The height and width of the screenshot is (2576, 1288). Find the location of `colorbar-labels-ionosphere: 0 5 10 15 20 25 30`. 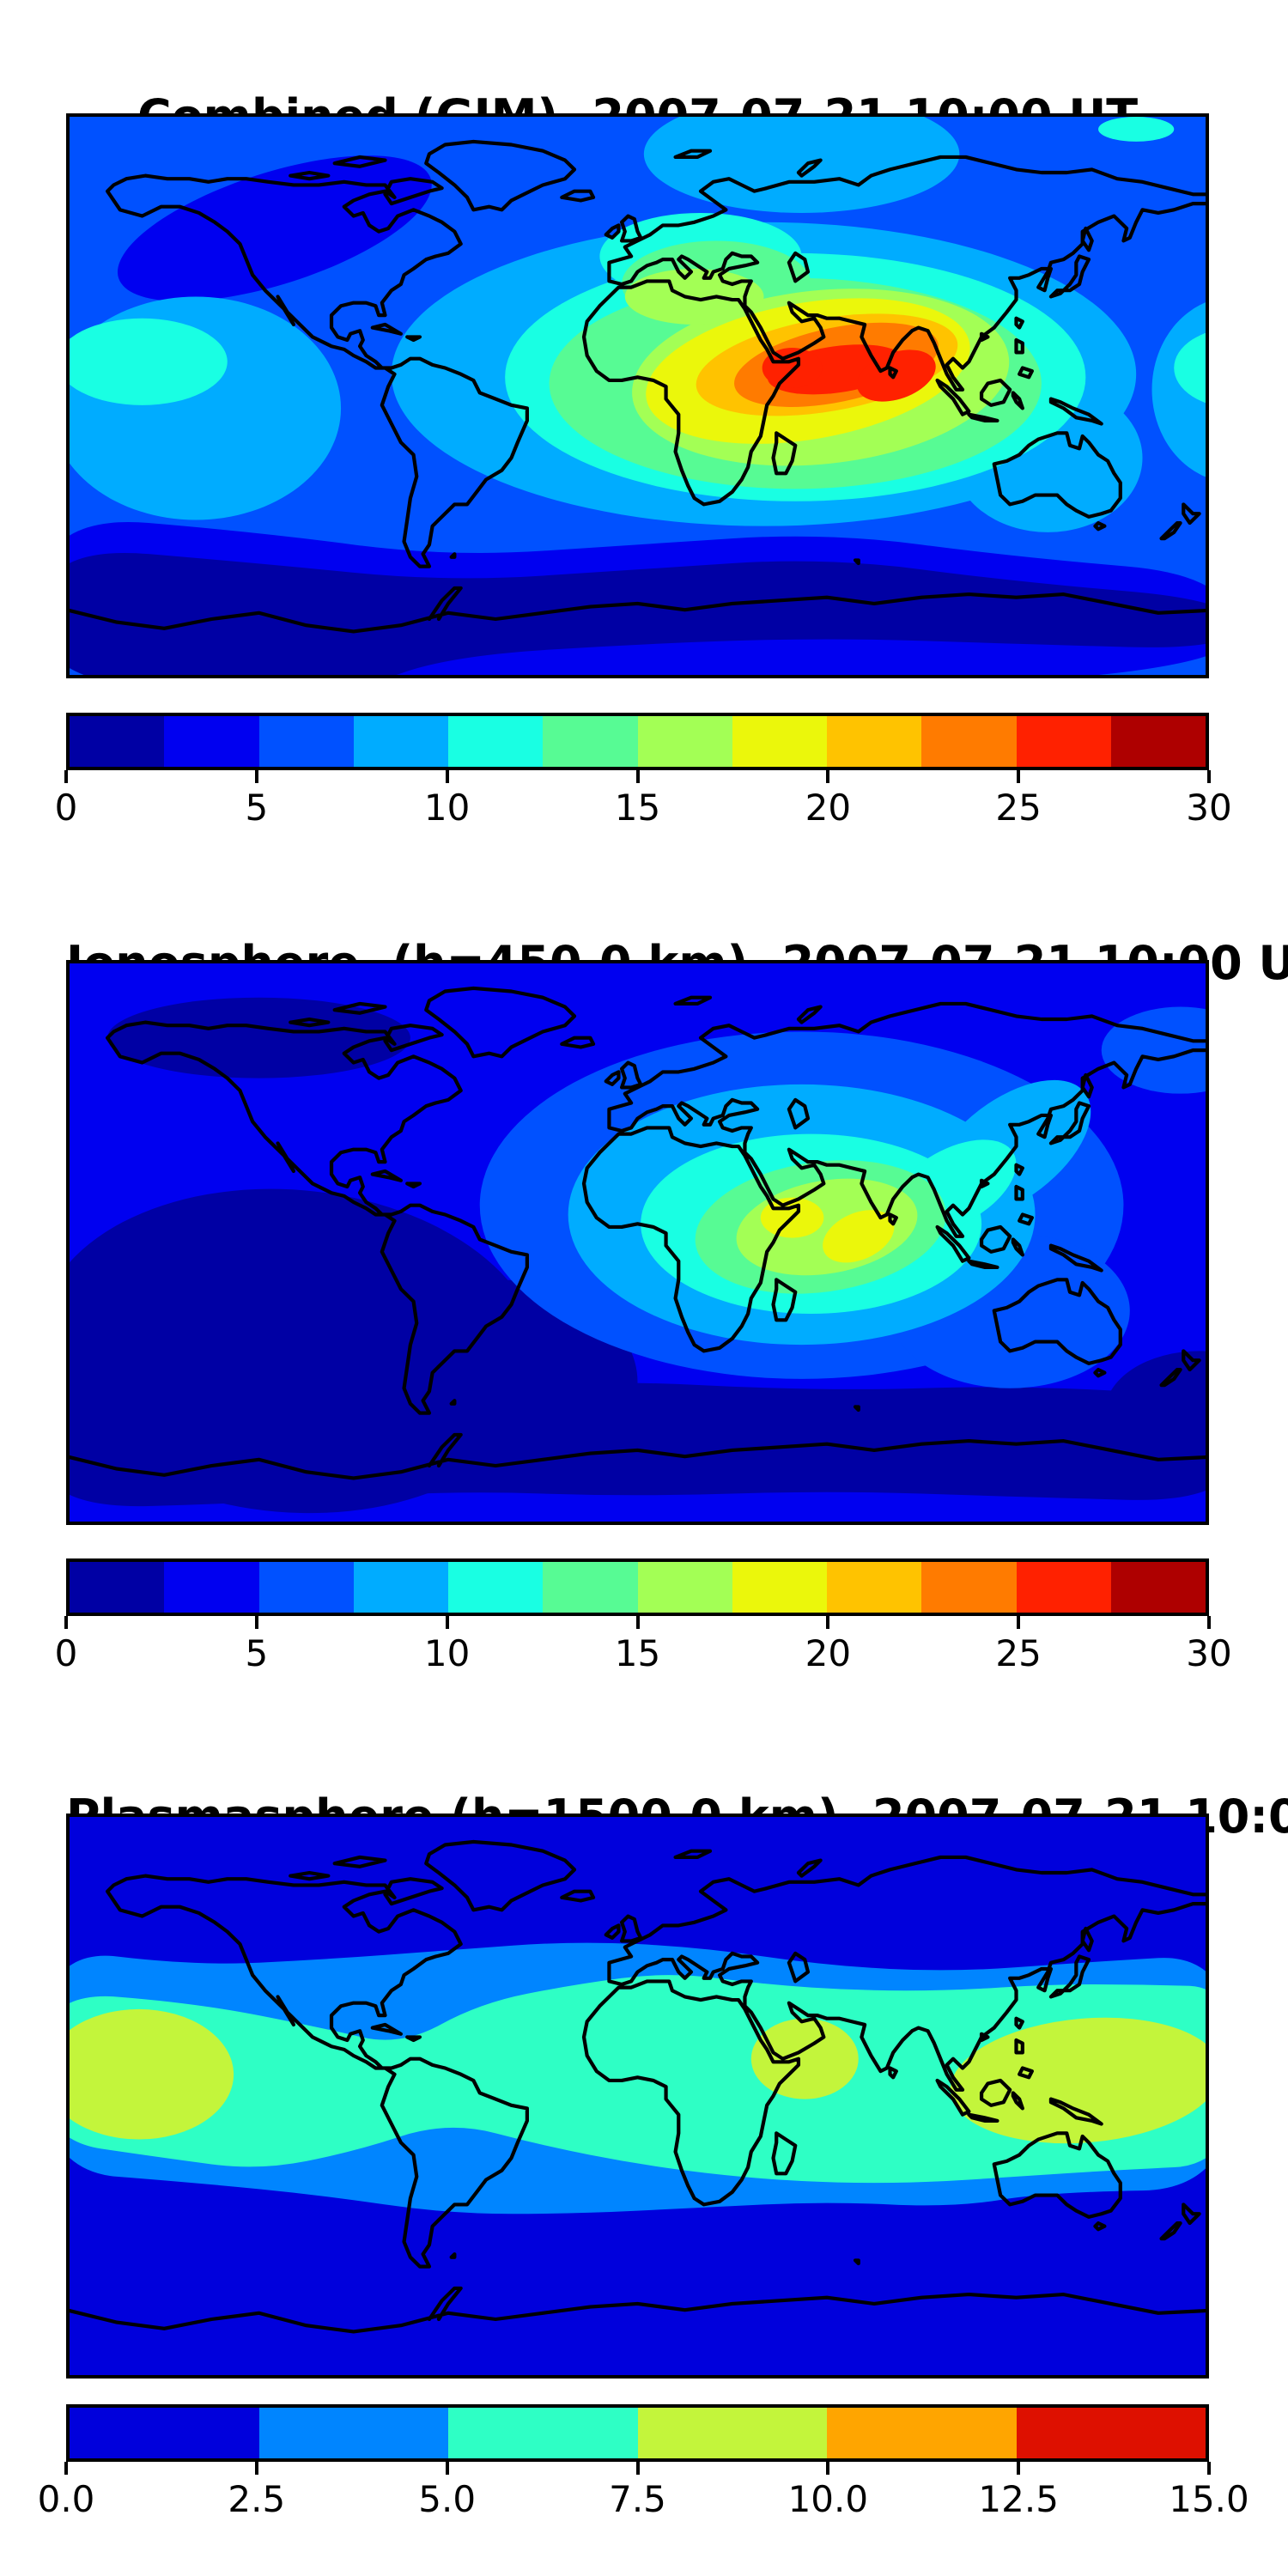

colorbar-labels-ionosphere: 0 5 10 15 20 25 30 is located at coordinates (643, 1656).